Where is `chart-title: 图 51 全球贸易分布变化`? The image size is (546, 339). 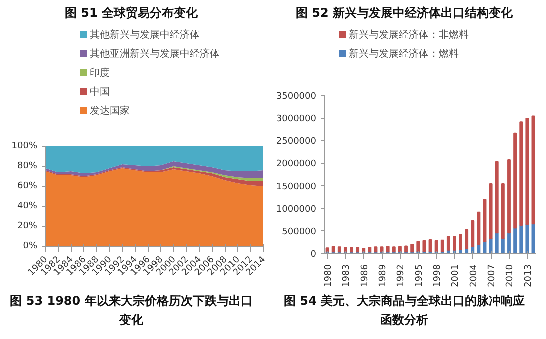 chart-title: 图 51 全球贸易分布变化 is located at coordinates (132, 13).